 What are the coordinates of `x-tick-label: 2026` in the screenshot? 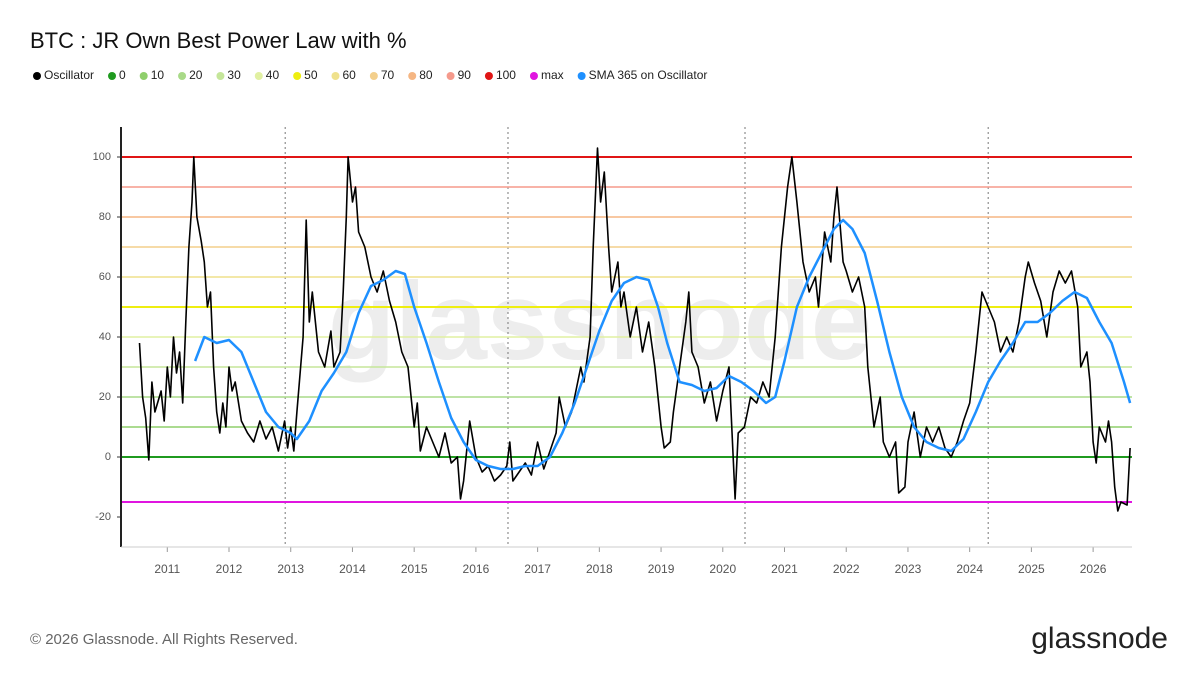 It's located at (1093, 569).